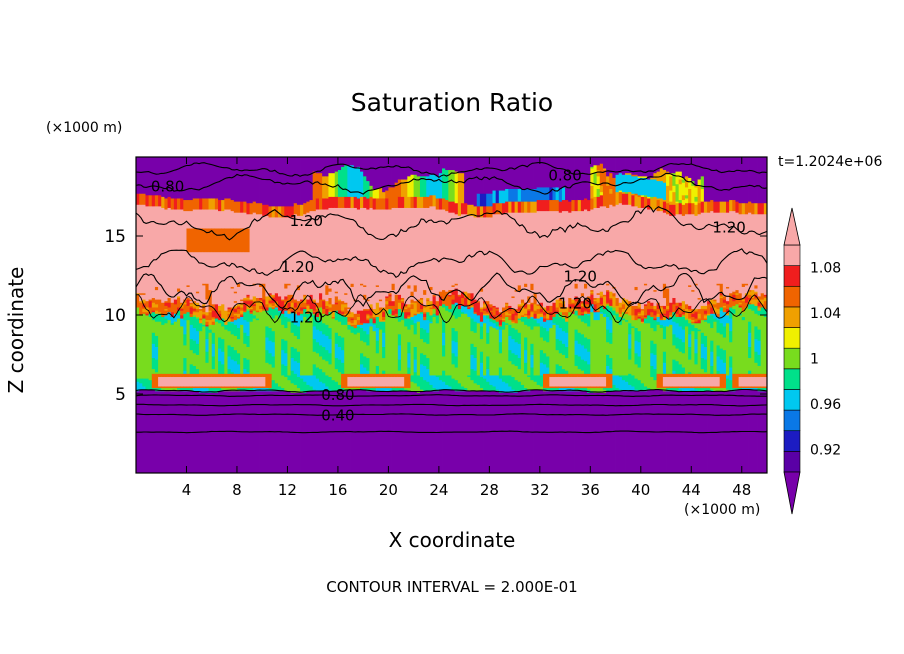 Image resolution: width=904 pixels, height=654 pixels. Describe the element at coordinates (741, 490) in the screenshot. I see `x-tick-label: 48` at that location.